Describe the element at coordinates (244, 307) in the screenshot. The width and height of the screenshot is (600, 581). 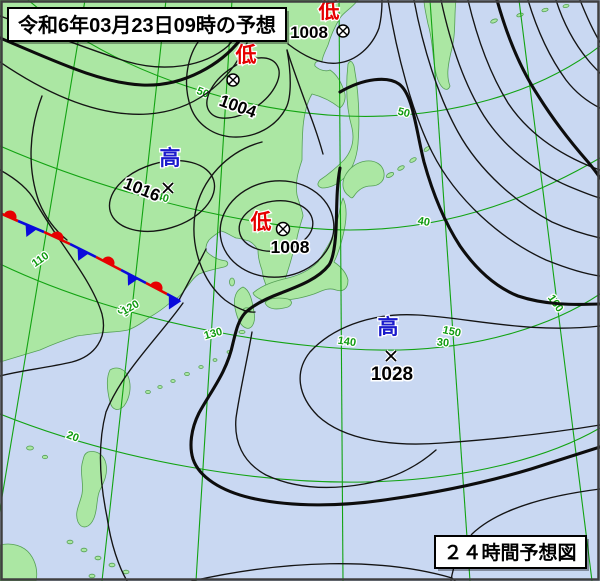
I see `land-kyushu` at that location.